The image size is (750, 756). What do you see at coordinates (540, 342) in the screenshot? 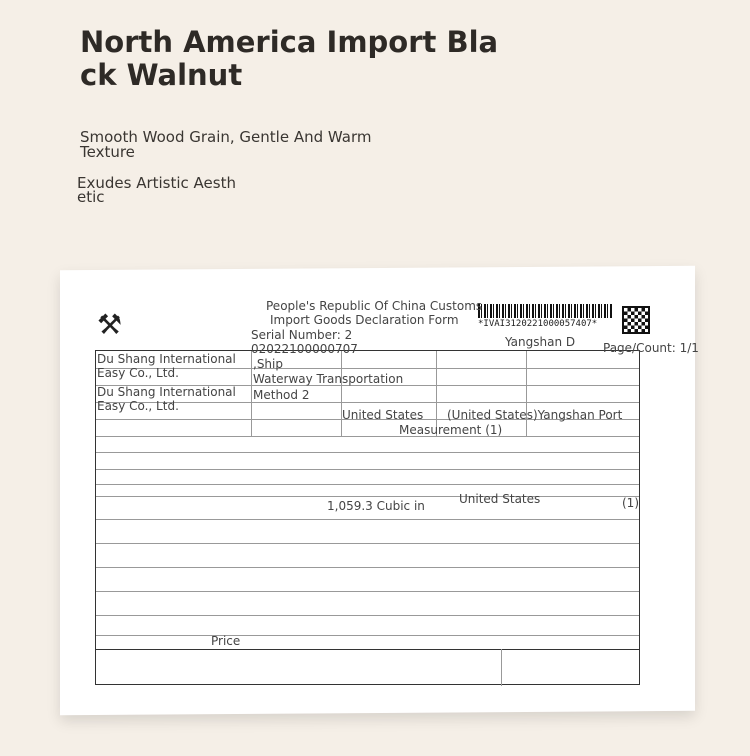
I see `port-short: Yangshan D` at bounding box center [540, 342].